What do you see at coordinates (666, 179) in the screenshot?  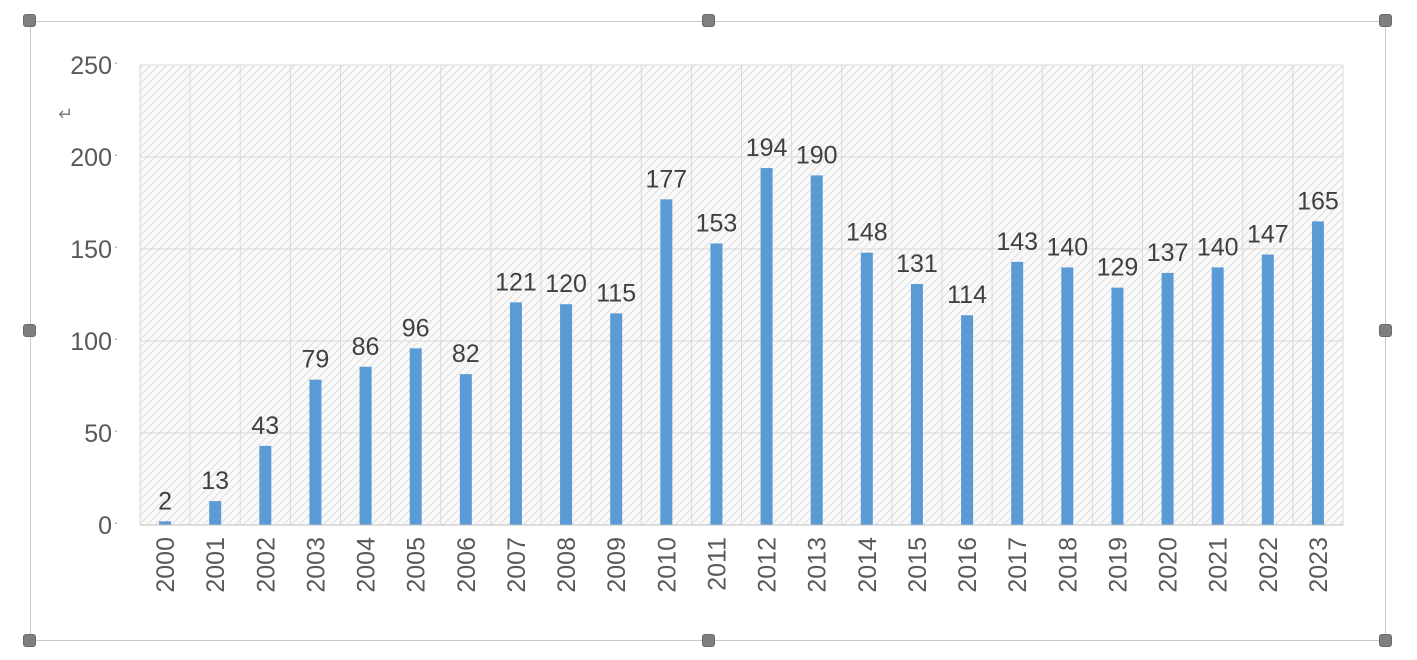 I see `data-label: 177` at bounding box center [666, 179].